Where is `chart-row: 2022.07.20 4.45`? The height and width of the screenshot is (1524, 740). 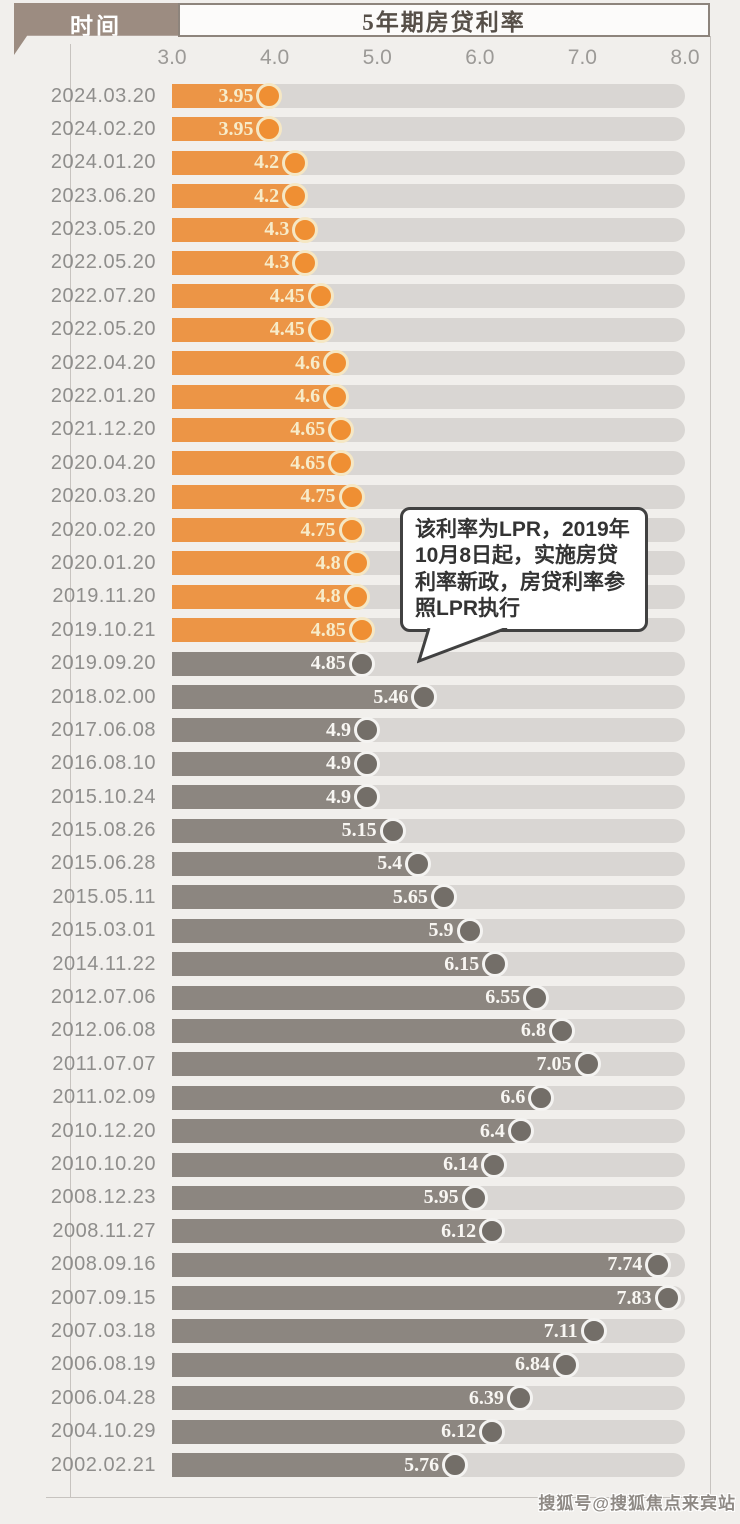
chart-row: 2022.07.20 4.45 is located at coordinates (370, 296).